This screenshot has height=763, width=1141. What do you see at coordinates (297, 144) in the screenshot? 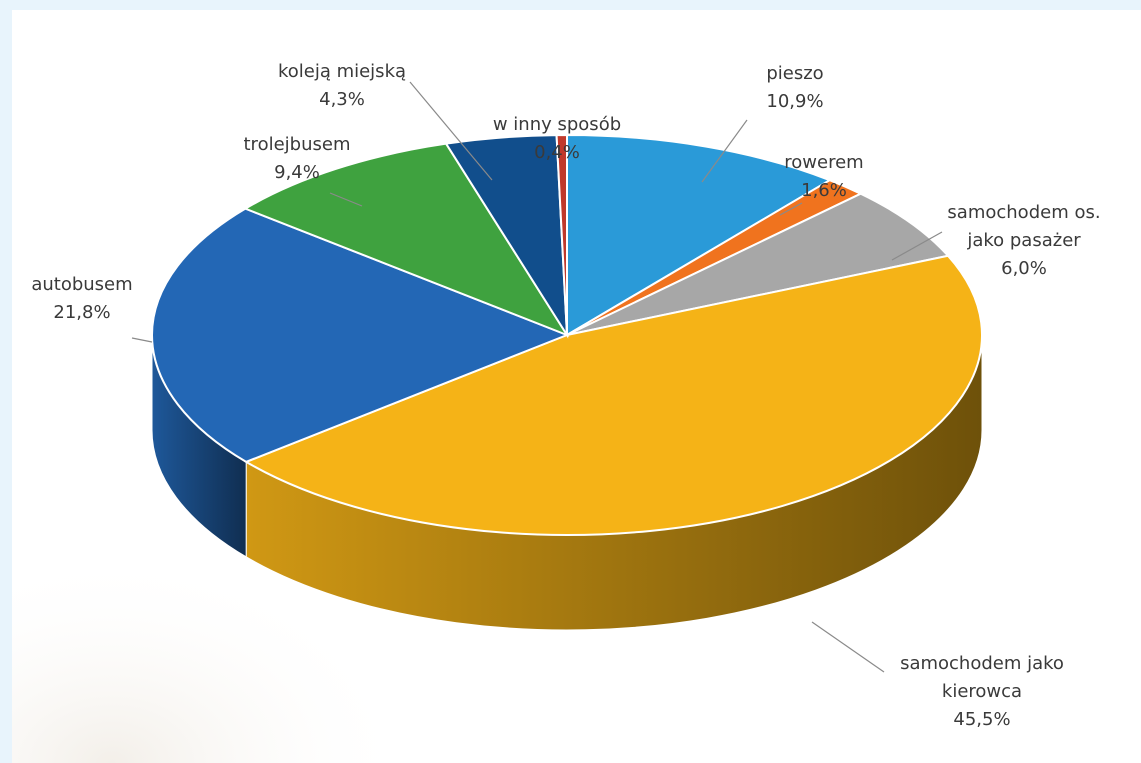
I see `category-label-trolejbusem: trolejbusem` at bounding box center [297, 144].